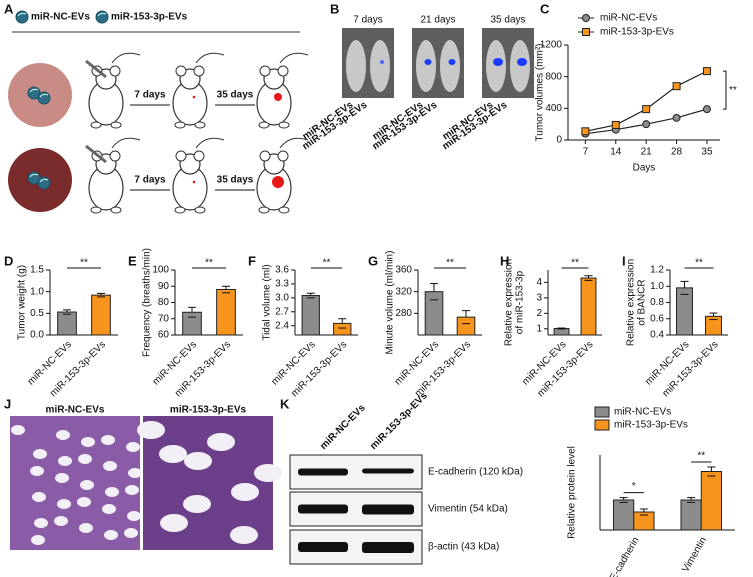  I want to click on y-axis-label: Relative expression, so click(631, 302).